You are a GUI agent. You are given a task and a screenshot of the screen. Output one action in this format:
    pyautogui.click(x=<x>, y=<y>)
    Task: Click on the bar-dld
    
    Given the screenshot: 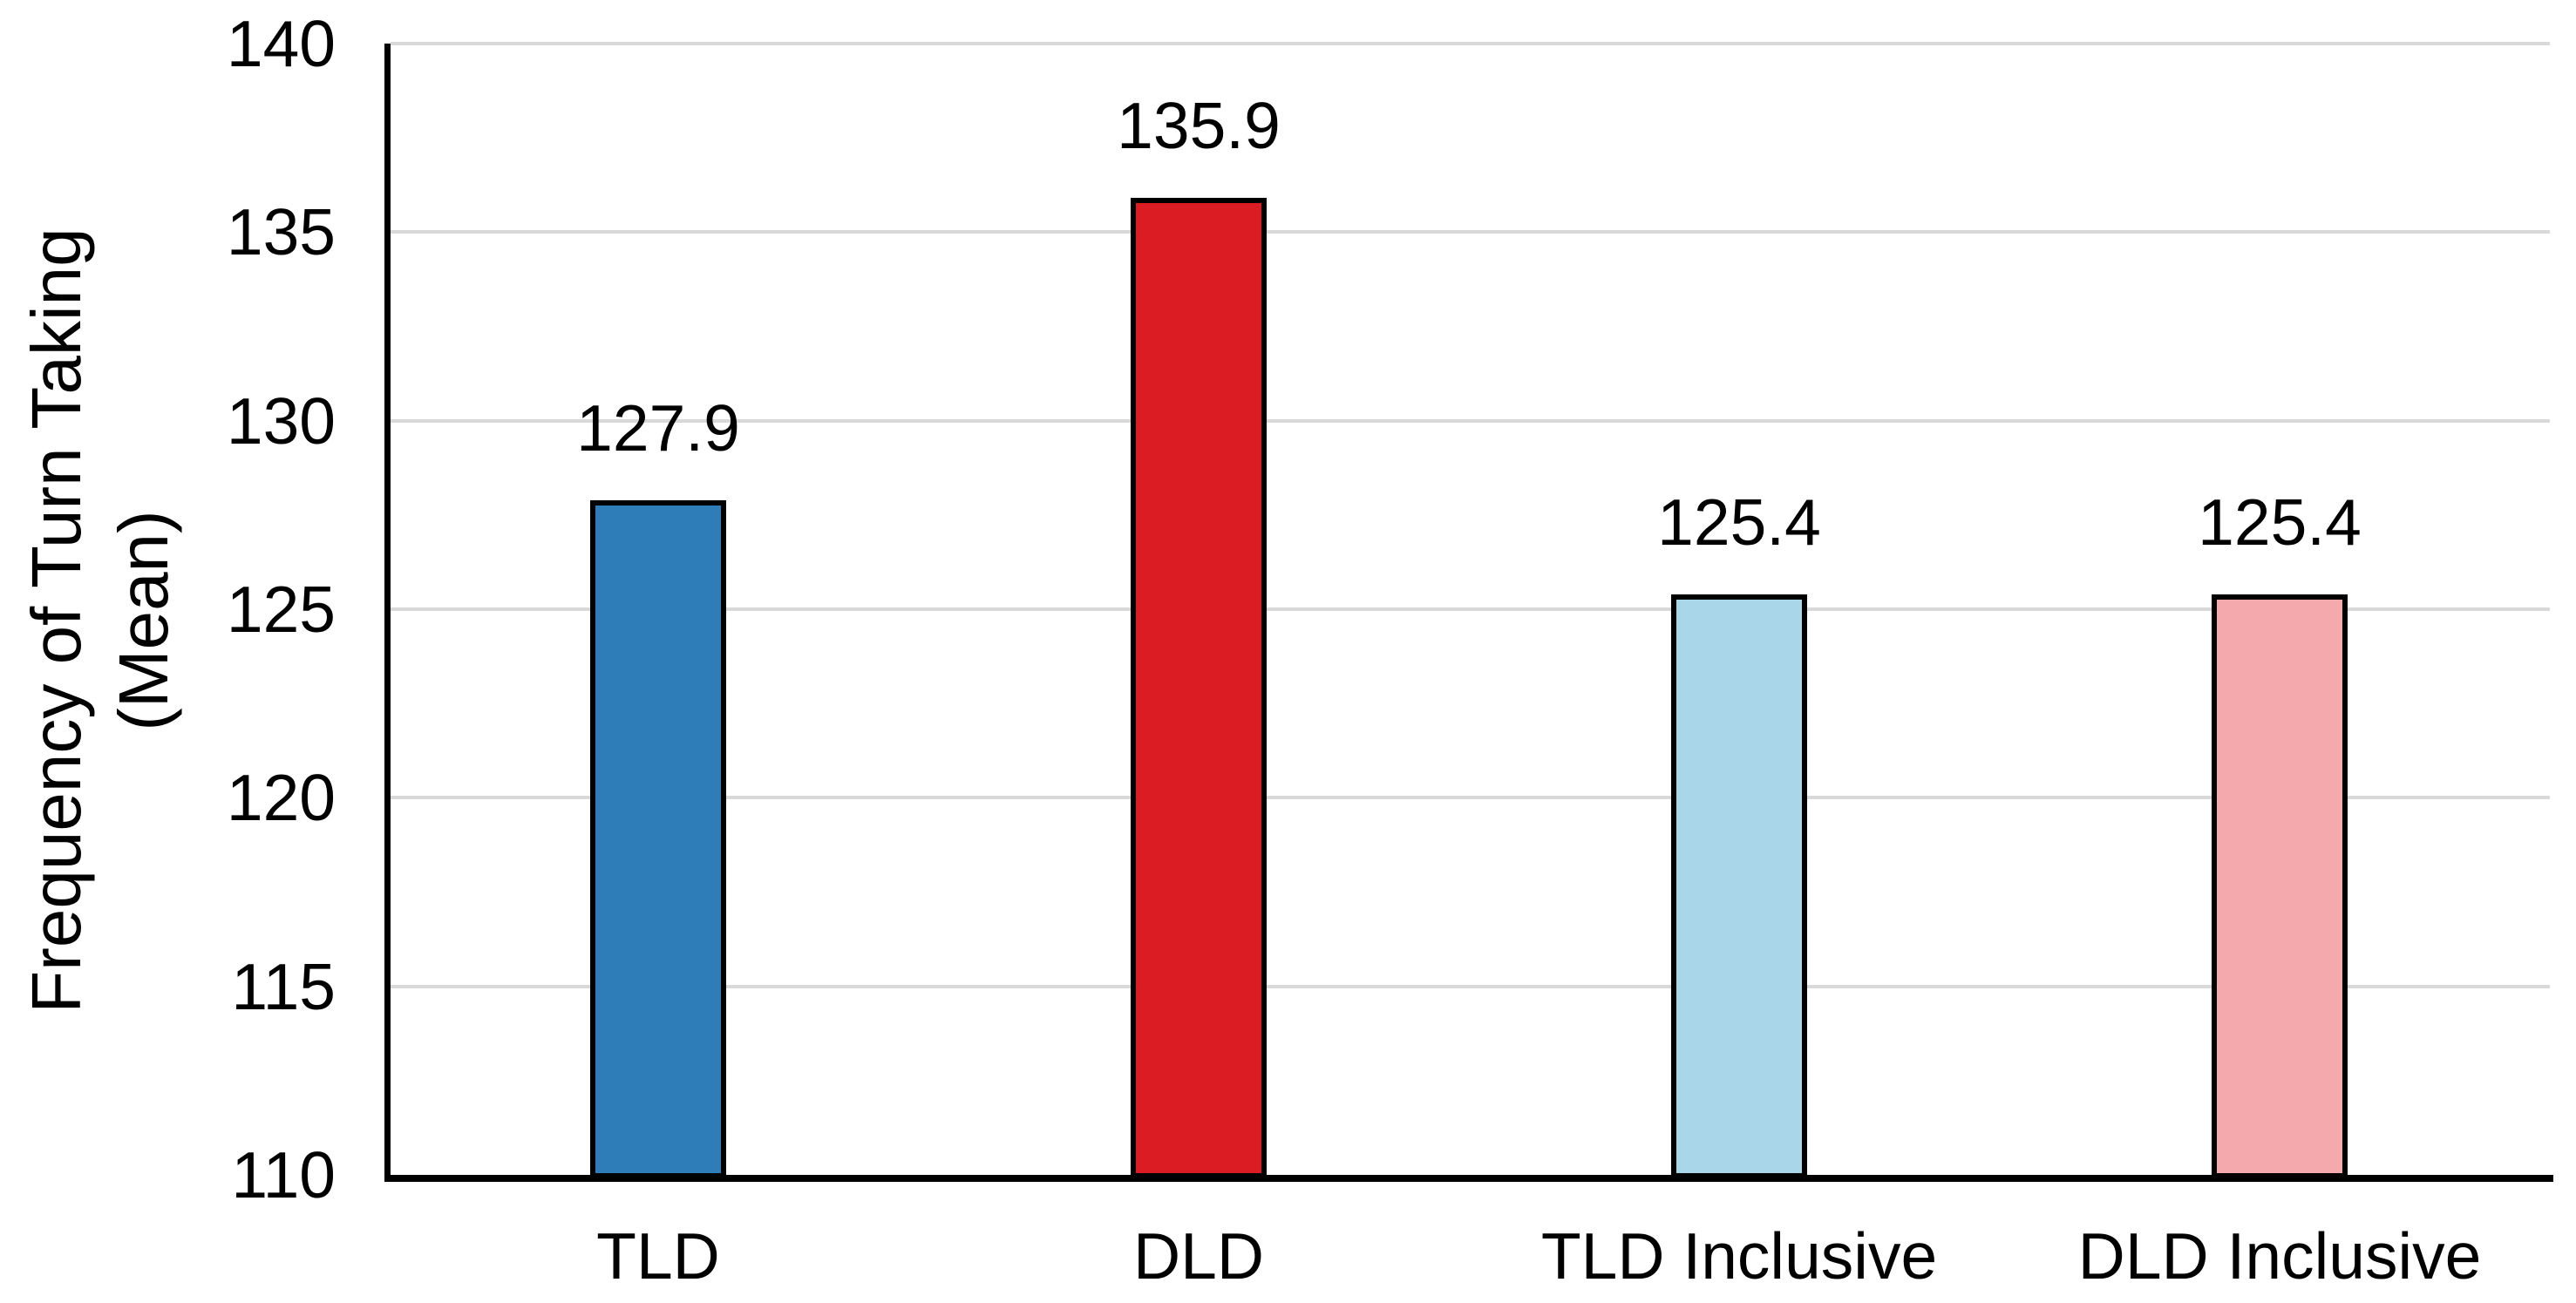 What is the action you would take?
    pyautogui.click(x=1199, y=688)
    